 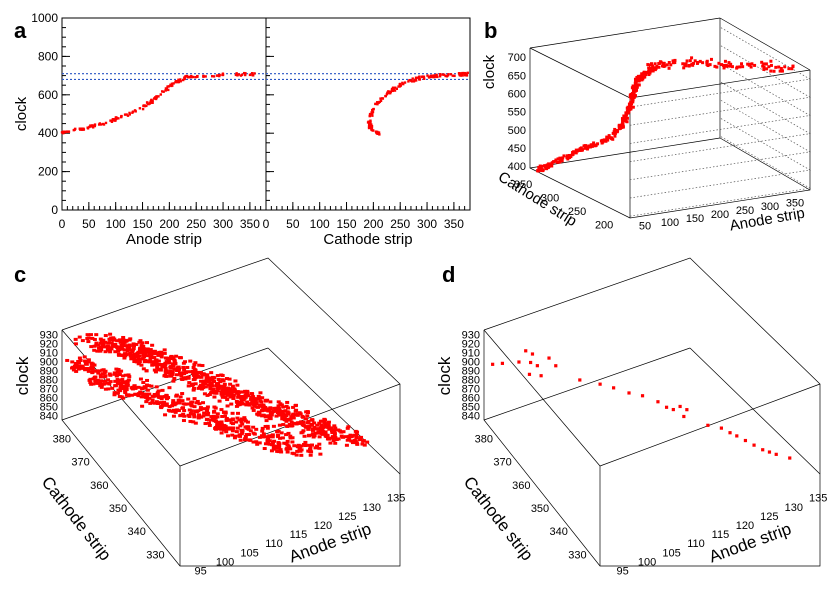 I want to click on x-tick-label: 125, so click(x=347, y=517).